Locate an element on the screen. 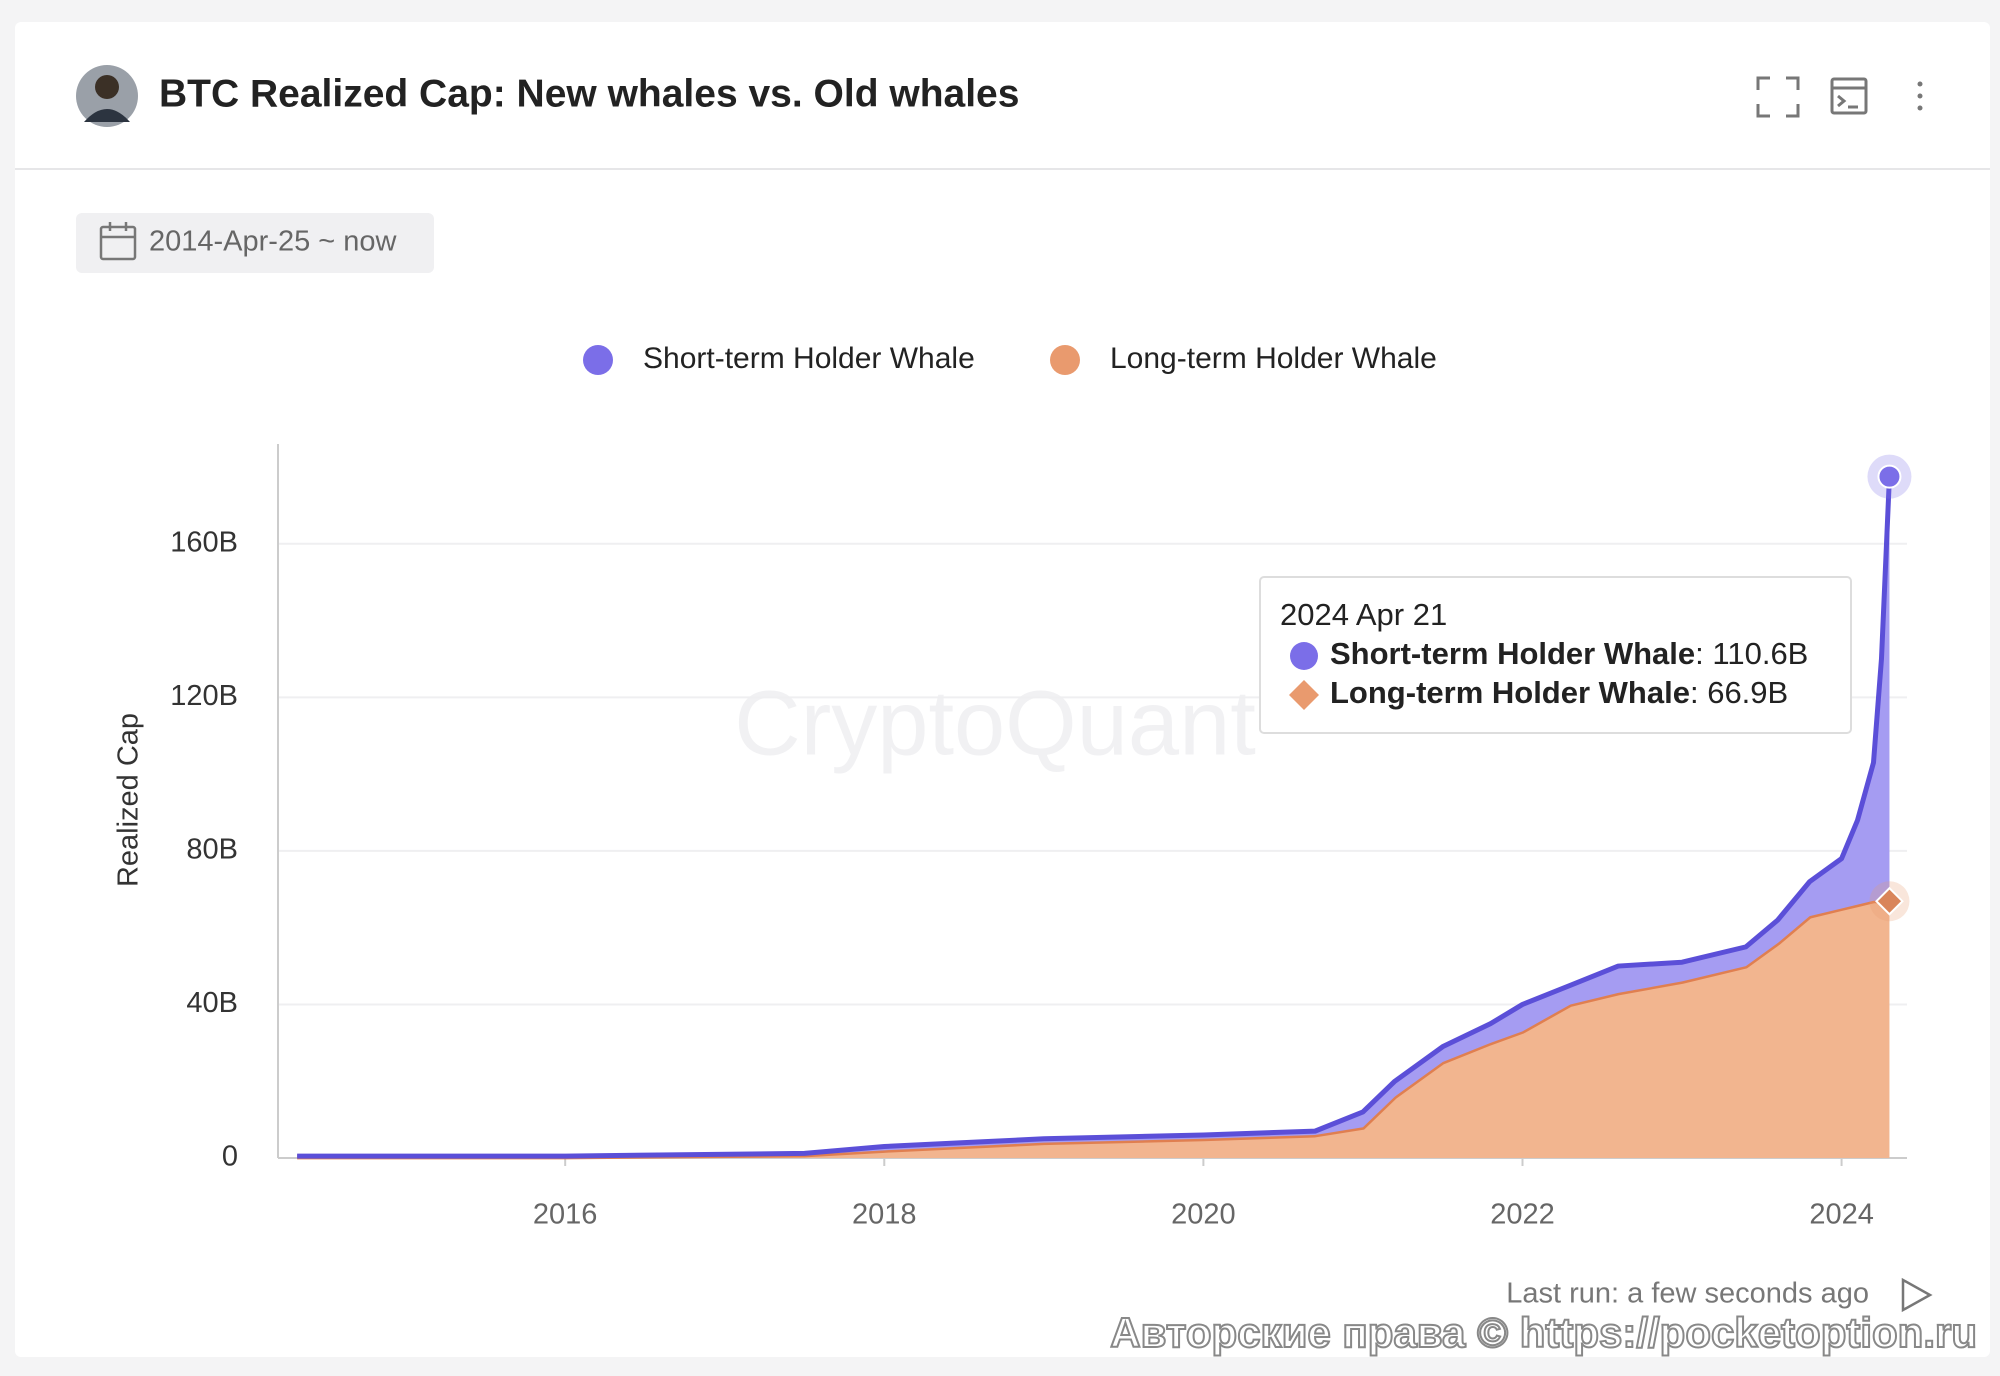  x-tick-label: 2018 is located at coordinates (884, 1215).